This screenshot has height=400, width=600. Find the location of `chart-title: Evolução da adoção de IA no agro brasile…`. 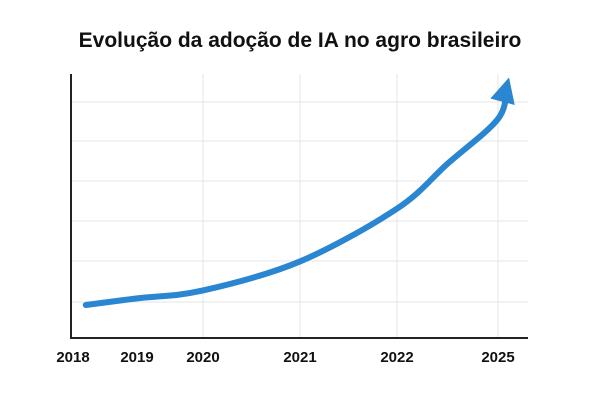

chart-title: Evolução da adoção de IA no agro brasile… is located at coordinates (300, 40).